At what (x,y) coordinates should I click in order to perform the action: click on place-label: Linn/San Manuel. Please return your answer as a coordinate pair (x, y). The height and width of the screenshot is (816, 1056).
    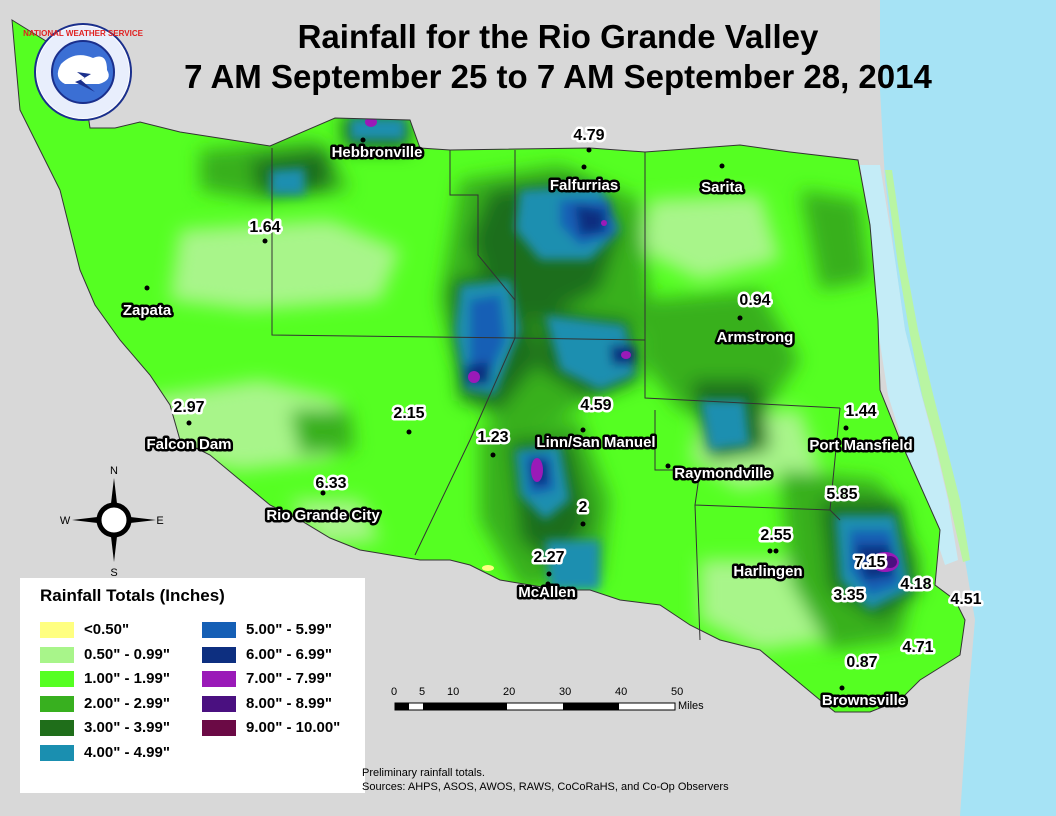
    Looking at the image, I should click on (595, 442).